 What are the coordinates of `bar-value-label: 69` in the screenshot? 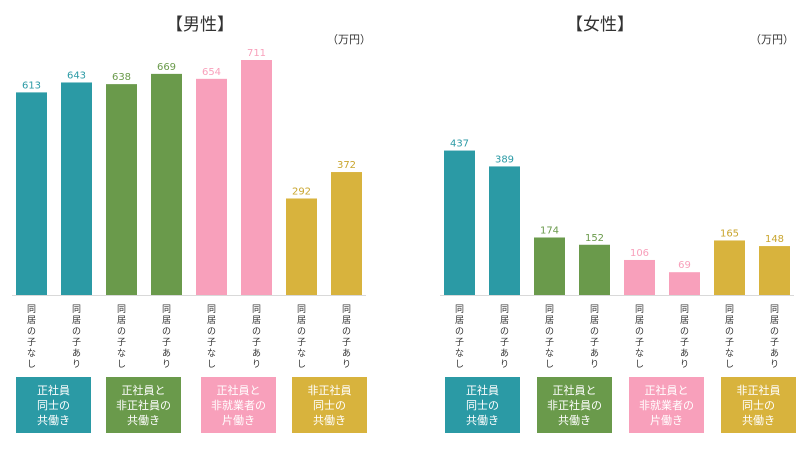 It's located at (684, 265).